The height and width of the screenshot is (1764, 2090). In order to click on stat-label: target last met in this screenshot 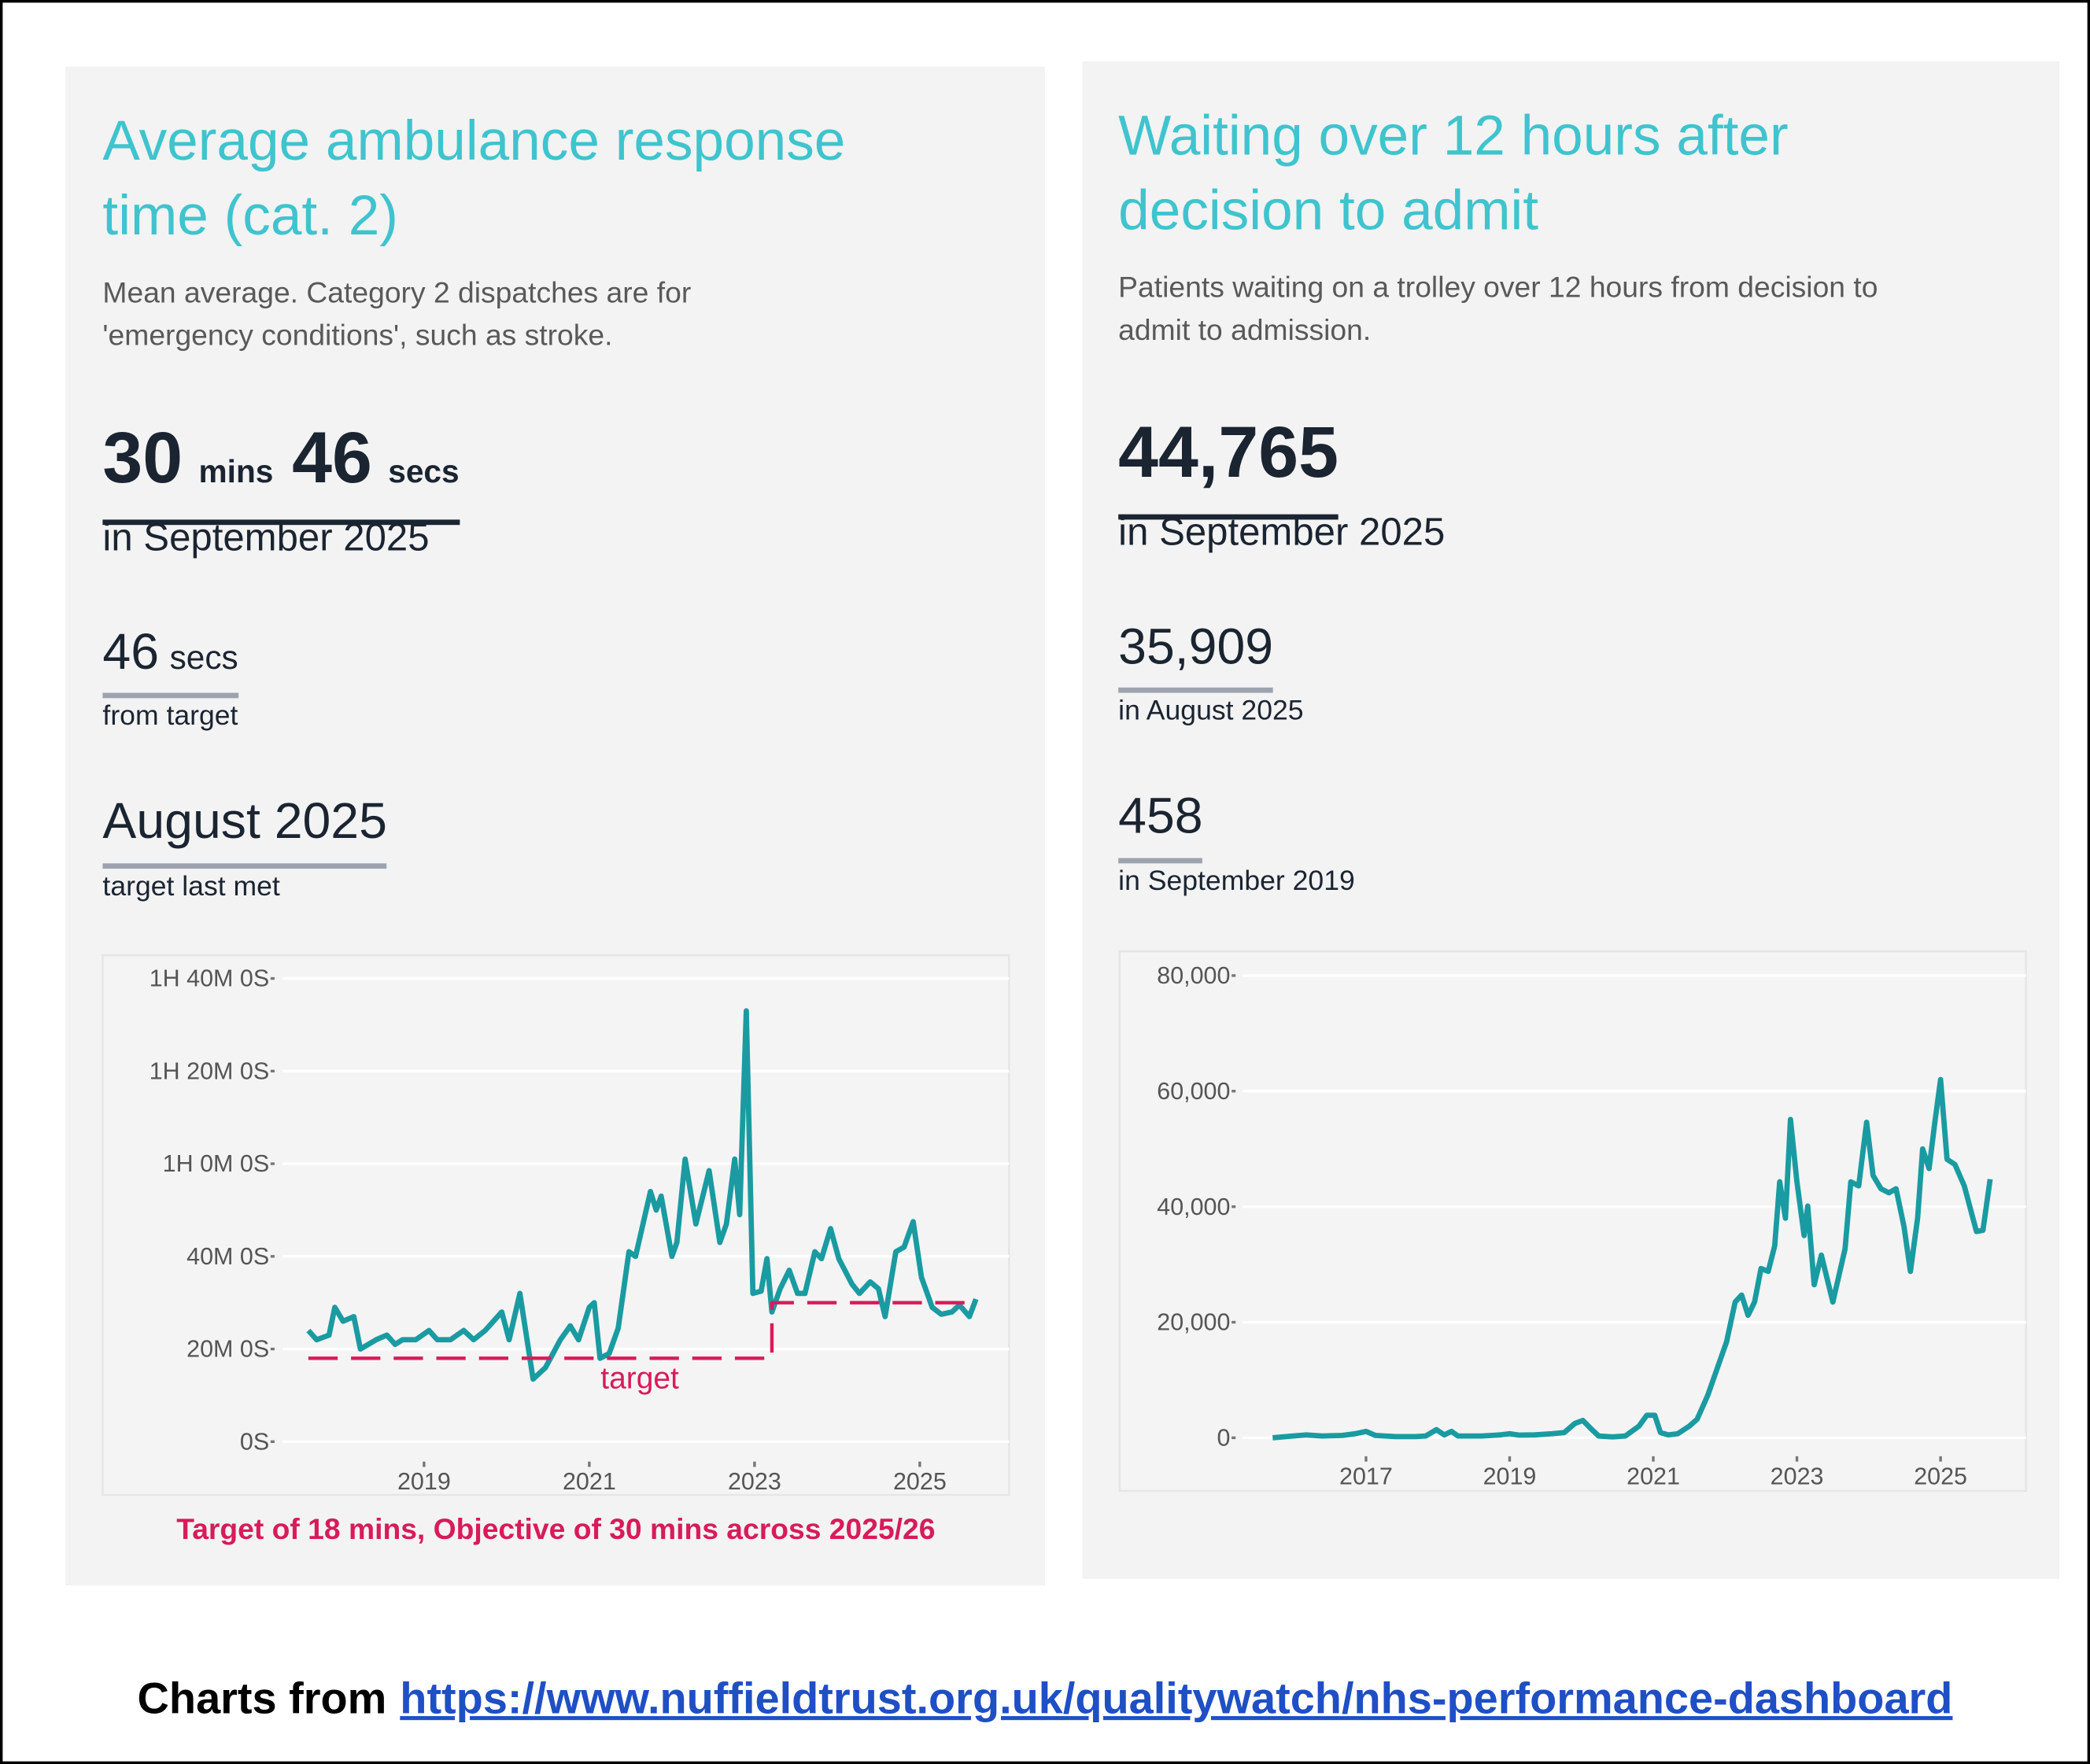, I will do `click(191, 886)`.